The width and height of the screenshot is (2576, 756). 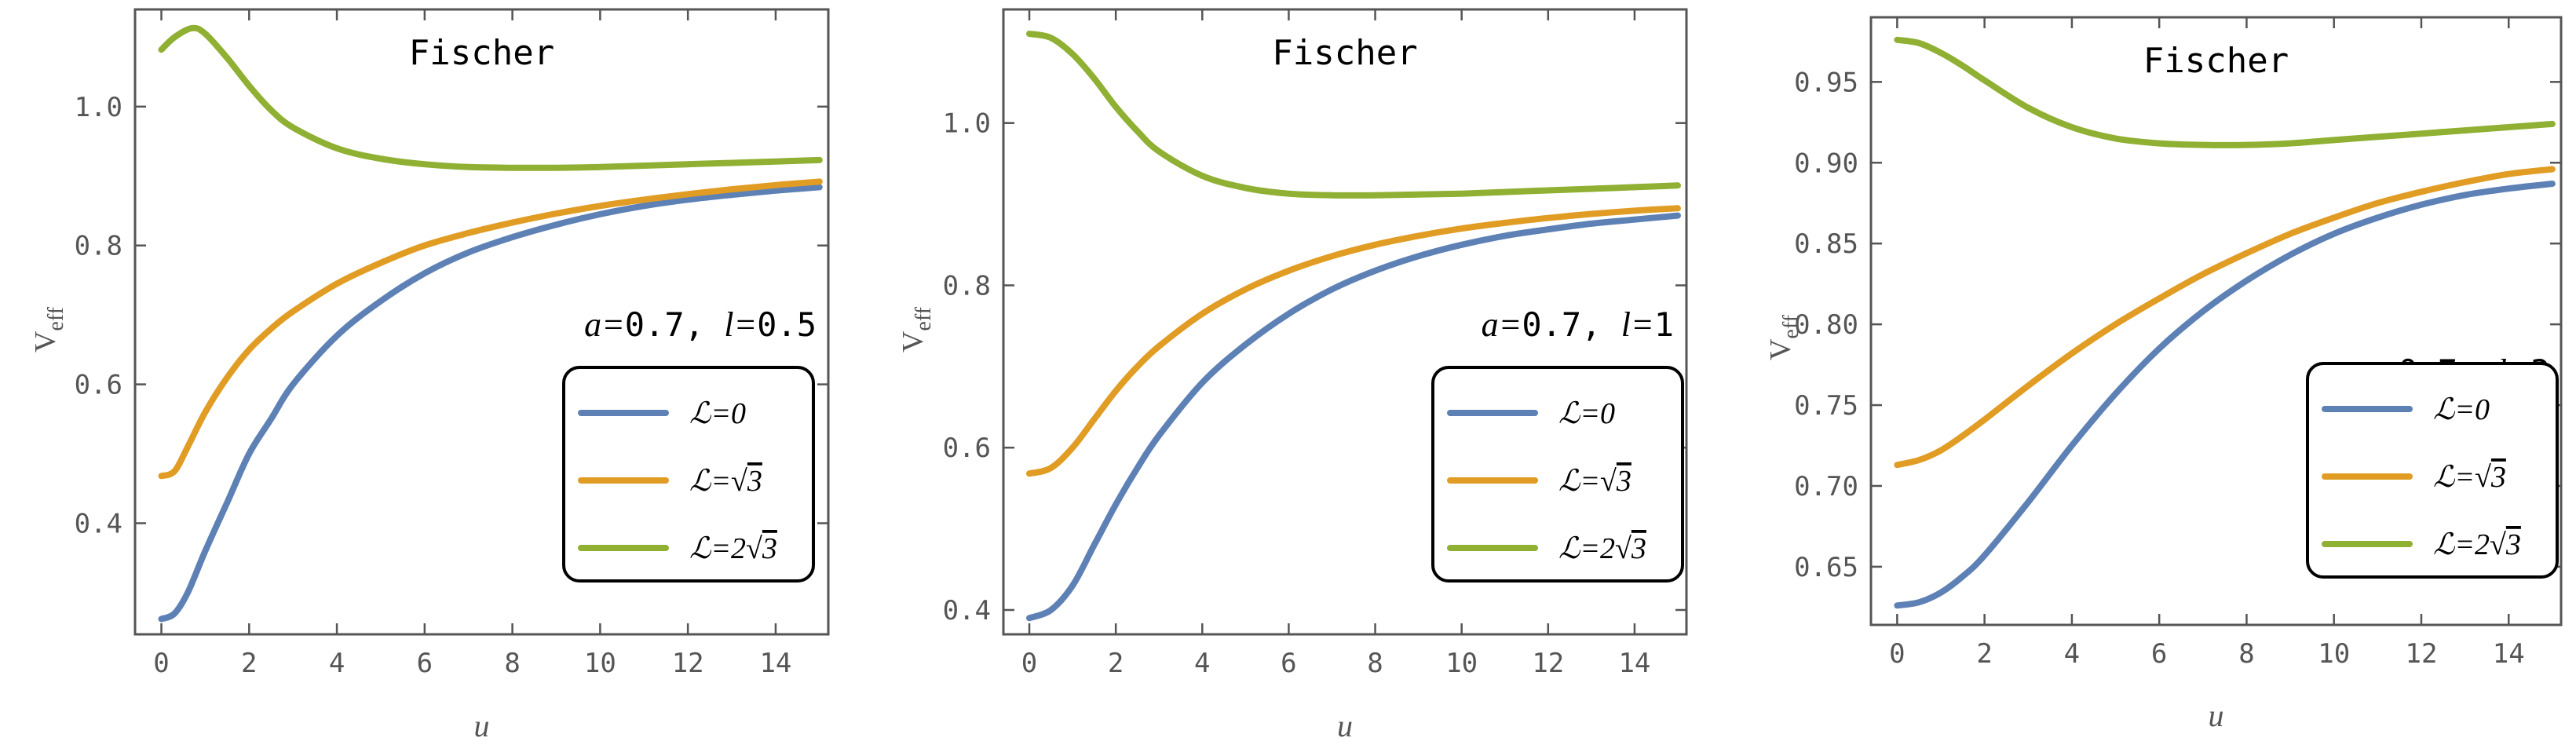 What do you see at coordinates (1826, 325) in the screenshot?
I see `y-tick-label: 0.80` at bounding box center [1826, 325].